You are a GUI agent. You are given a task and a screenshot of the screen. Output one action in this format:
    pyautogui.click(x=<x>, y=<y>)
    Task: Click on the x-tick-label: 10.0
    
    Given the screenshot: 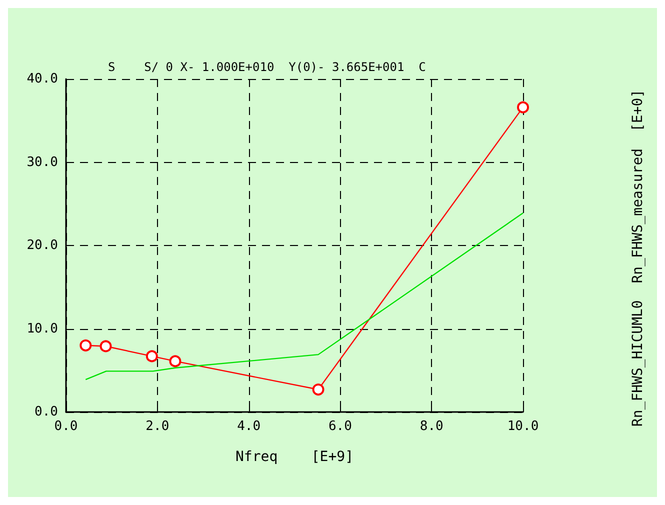 What is the action you would take?
    pyautogui.click(x=523, y=426)
    